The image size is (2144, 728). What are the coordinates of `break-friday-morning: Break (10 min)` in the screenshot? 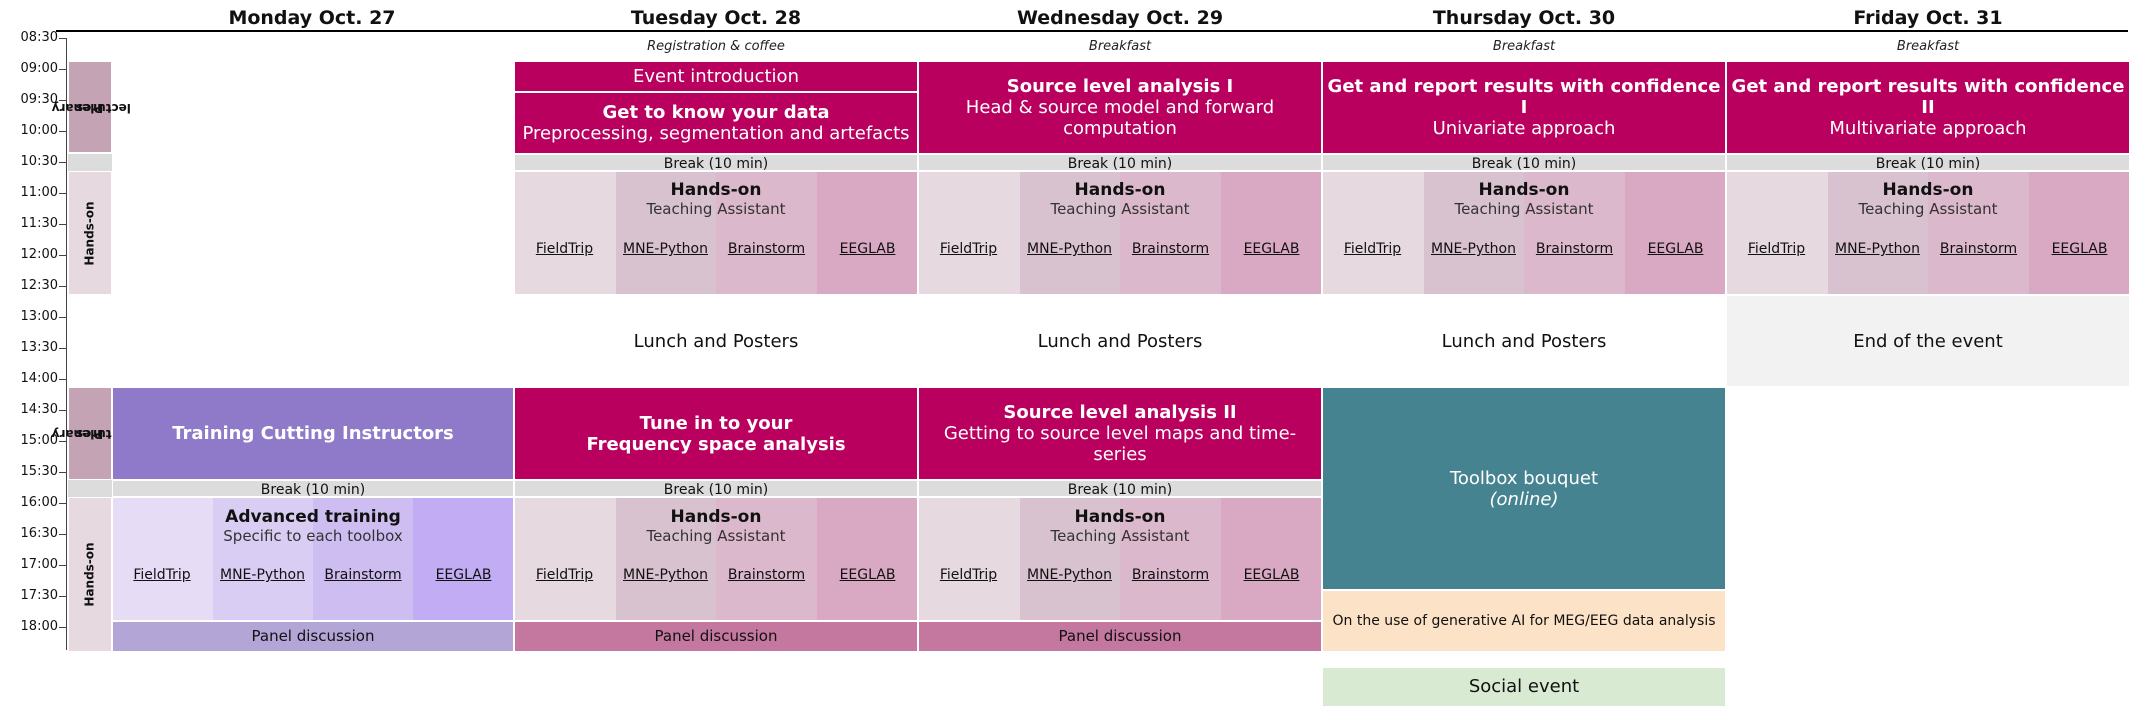 It's located at (1928, 163).